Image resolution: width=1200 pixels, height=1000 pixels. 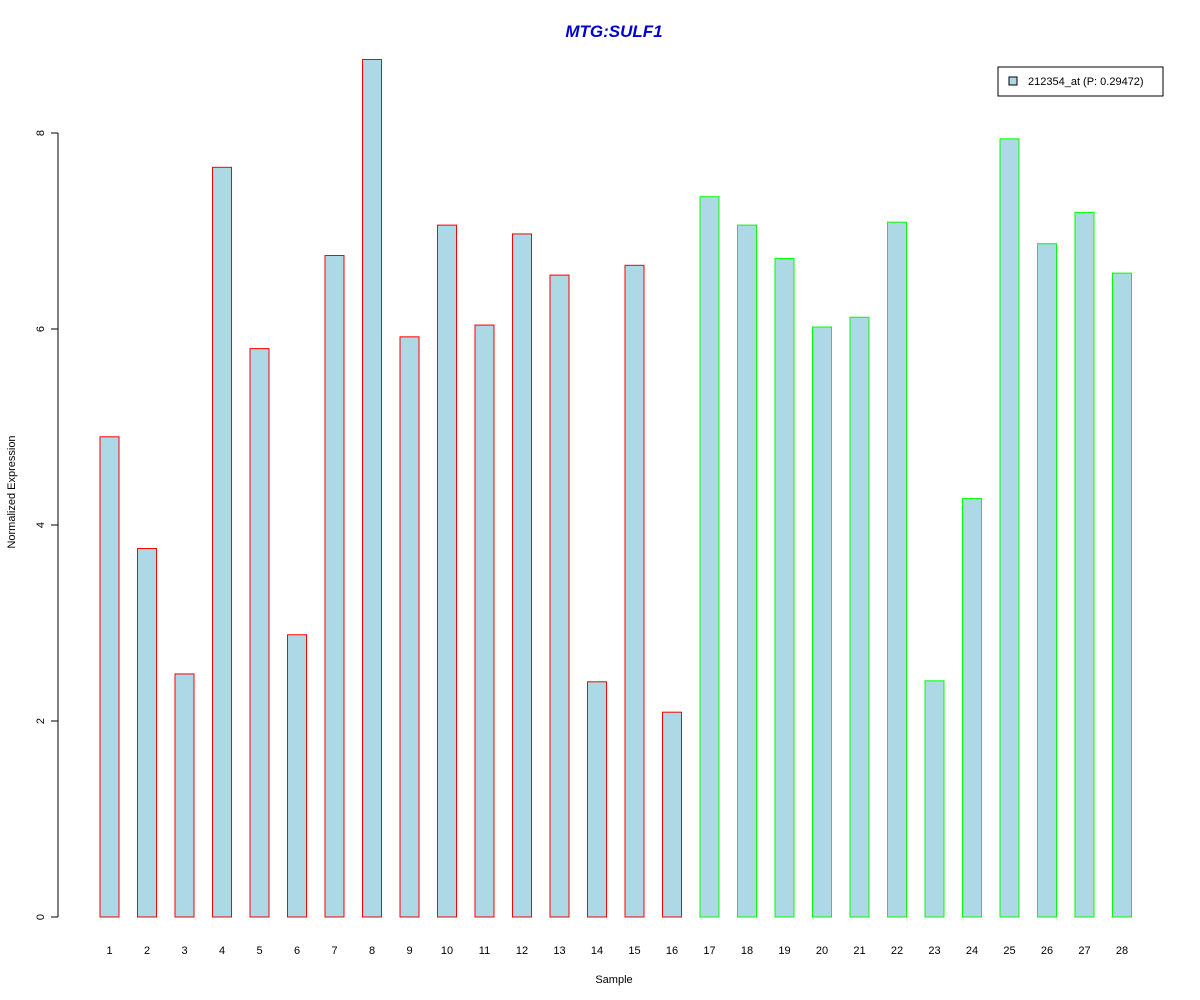 I want to click on x-tick-label: 17, so click(x=709, y=951).